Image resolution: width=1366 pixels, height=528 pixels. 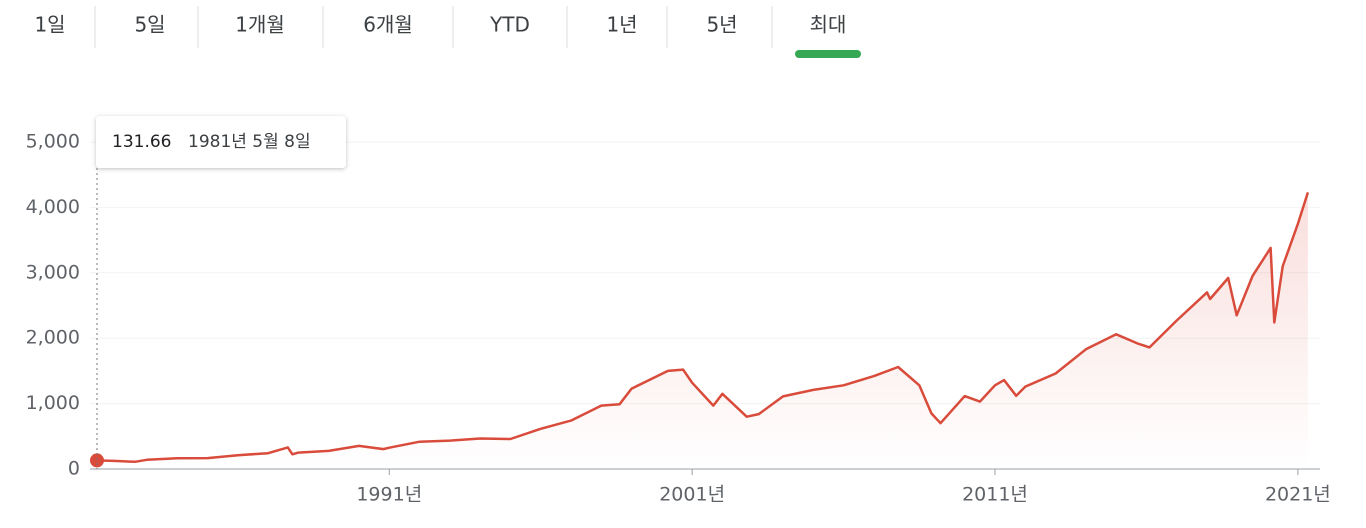 What do you see at coordinates (828, 54) in the screenshot?
I see `selected-indicator` at bounding box center [828, 54].